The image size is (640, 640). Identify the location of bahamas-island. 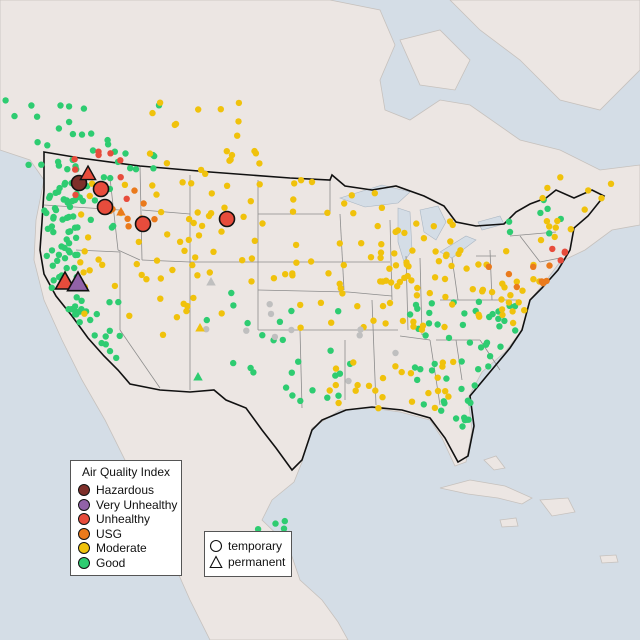
(494, 463).